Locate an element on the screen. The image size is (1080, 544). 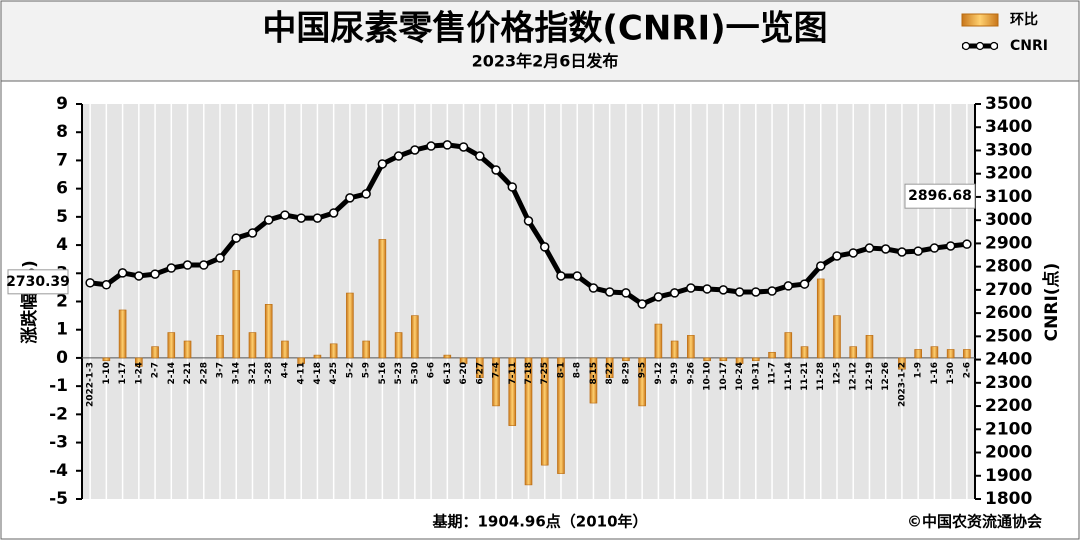
x-tick-label: 1-9 is located at coordinates (919, 370).